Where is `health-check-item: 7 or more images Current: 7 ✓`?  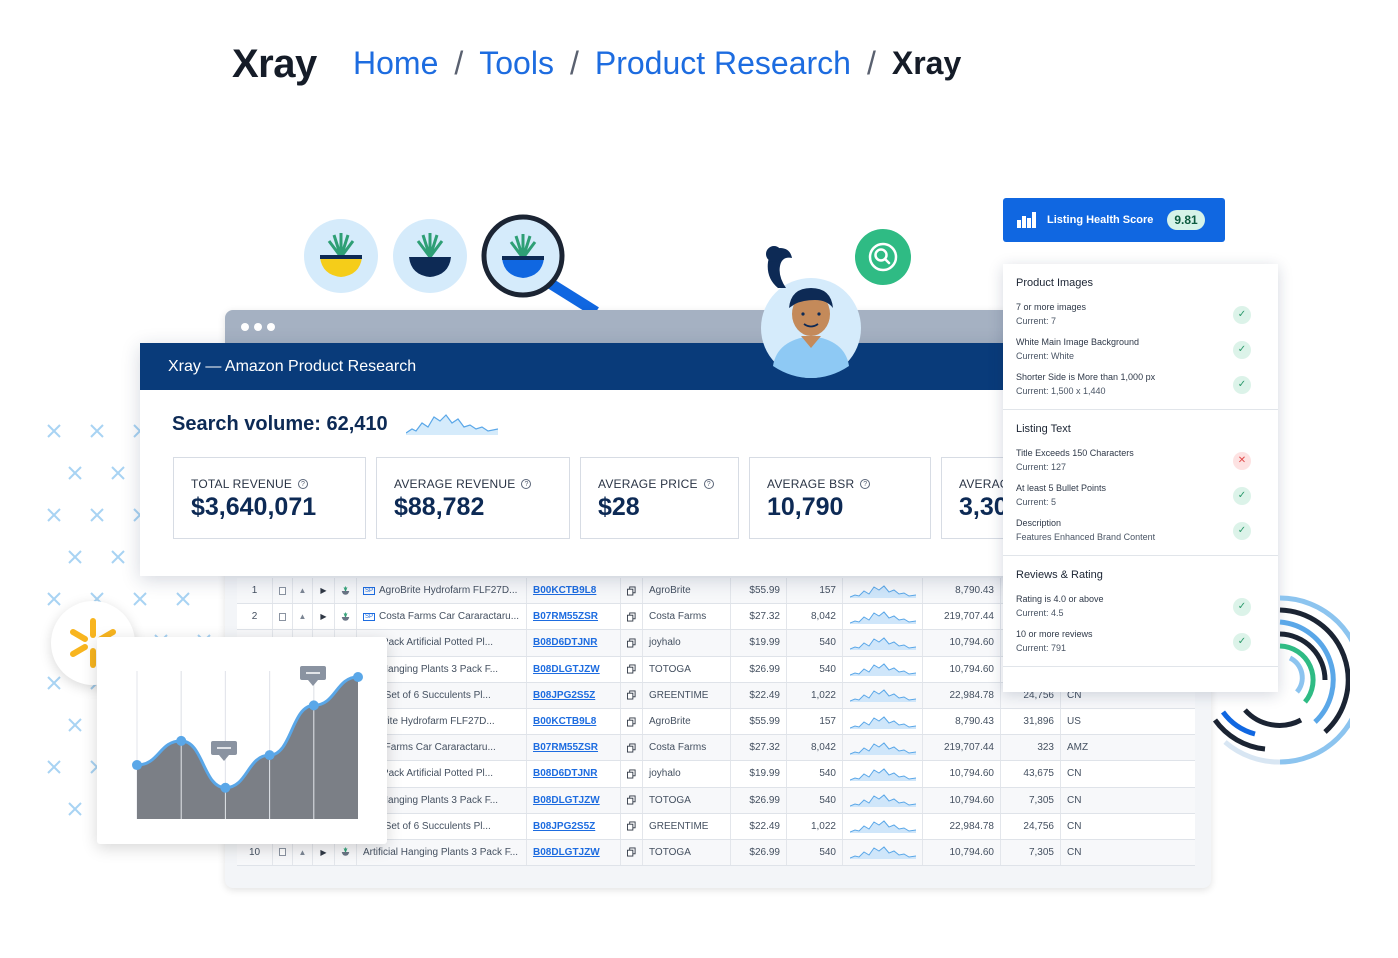
health-check-item: 7 or more images Current: 7 ✓ is located at coordinates (1140, 314).